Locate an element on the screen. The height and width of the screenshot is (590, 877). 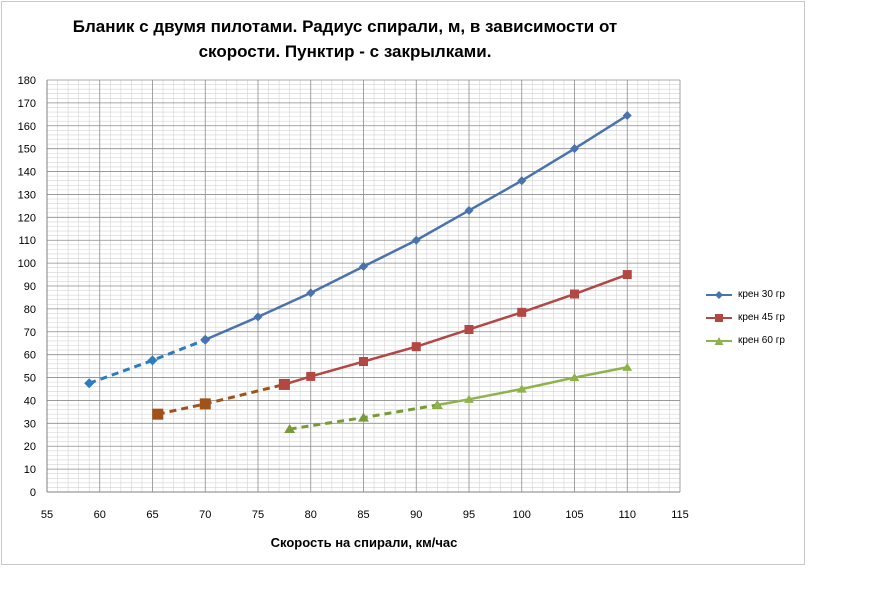
x-tick-label: 70 is located at coordinates (205, 515).